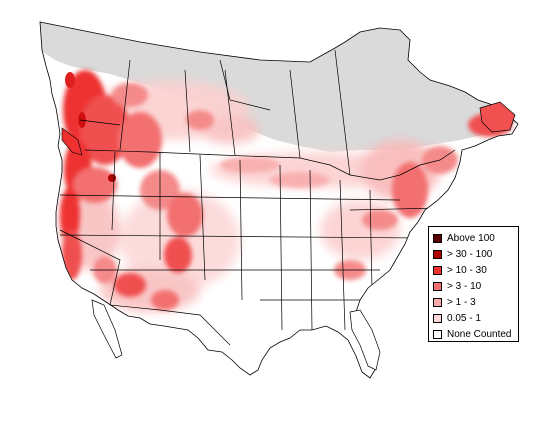  I want to click on legend-item-none-counted: None Counted, so click(475, 334).